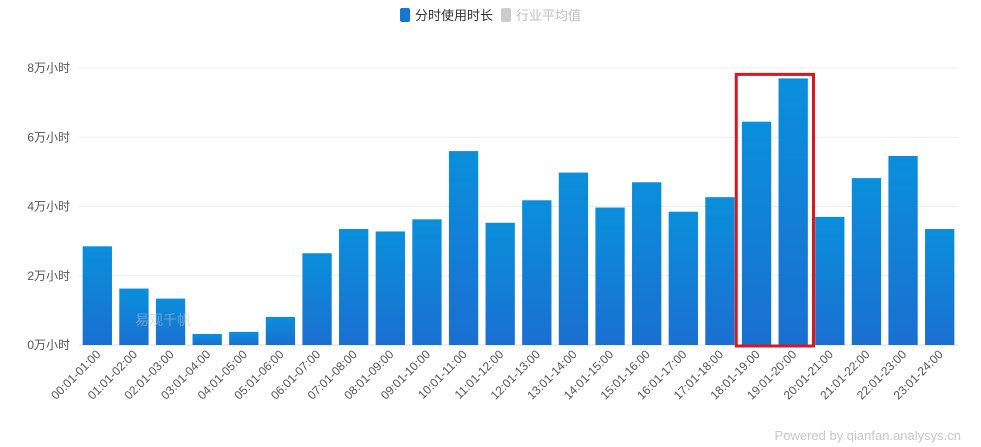 The width and height of the screenshot is (981, 447). What do you see at coordinates (453, 15) in the screenshot?
I see `legend-label-primary: 分时使用时长` at bounding box center [453, 15].